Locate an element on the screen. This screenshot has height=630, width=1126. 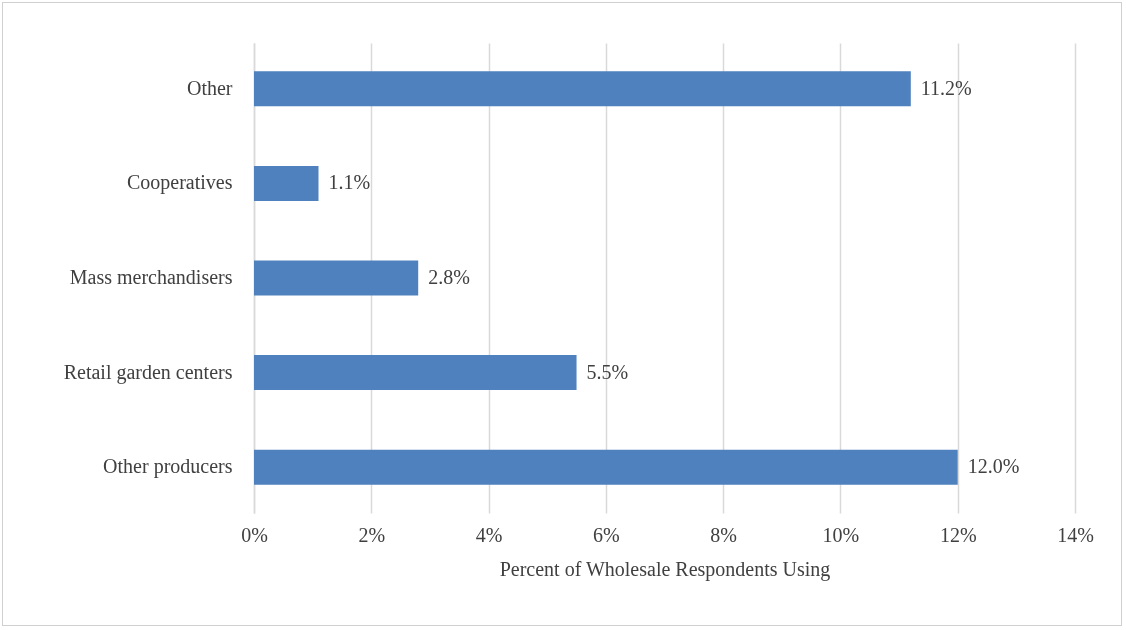
y-tick-label: Mass merchandisers is located at coordinates (151, 277).